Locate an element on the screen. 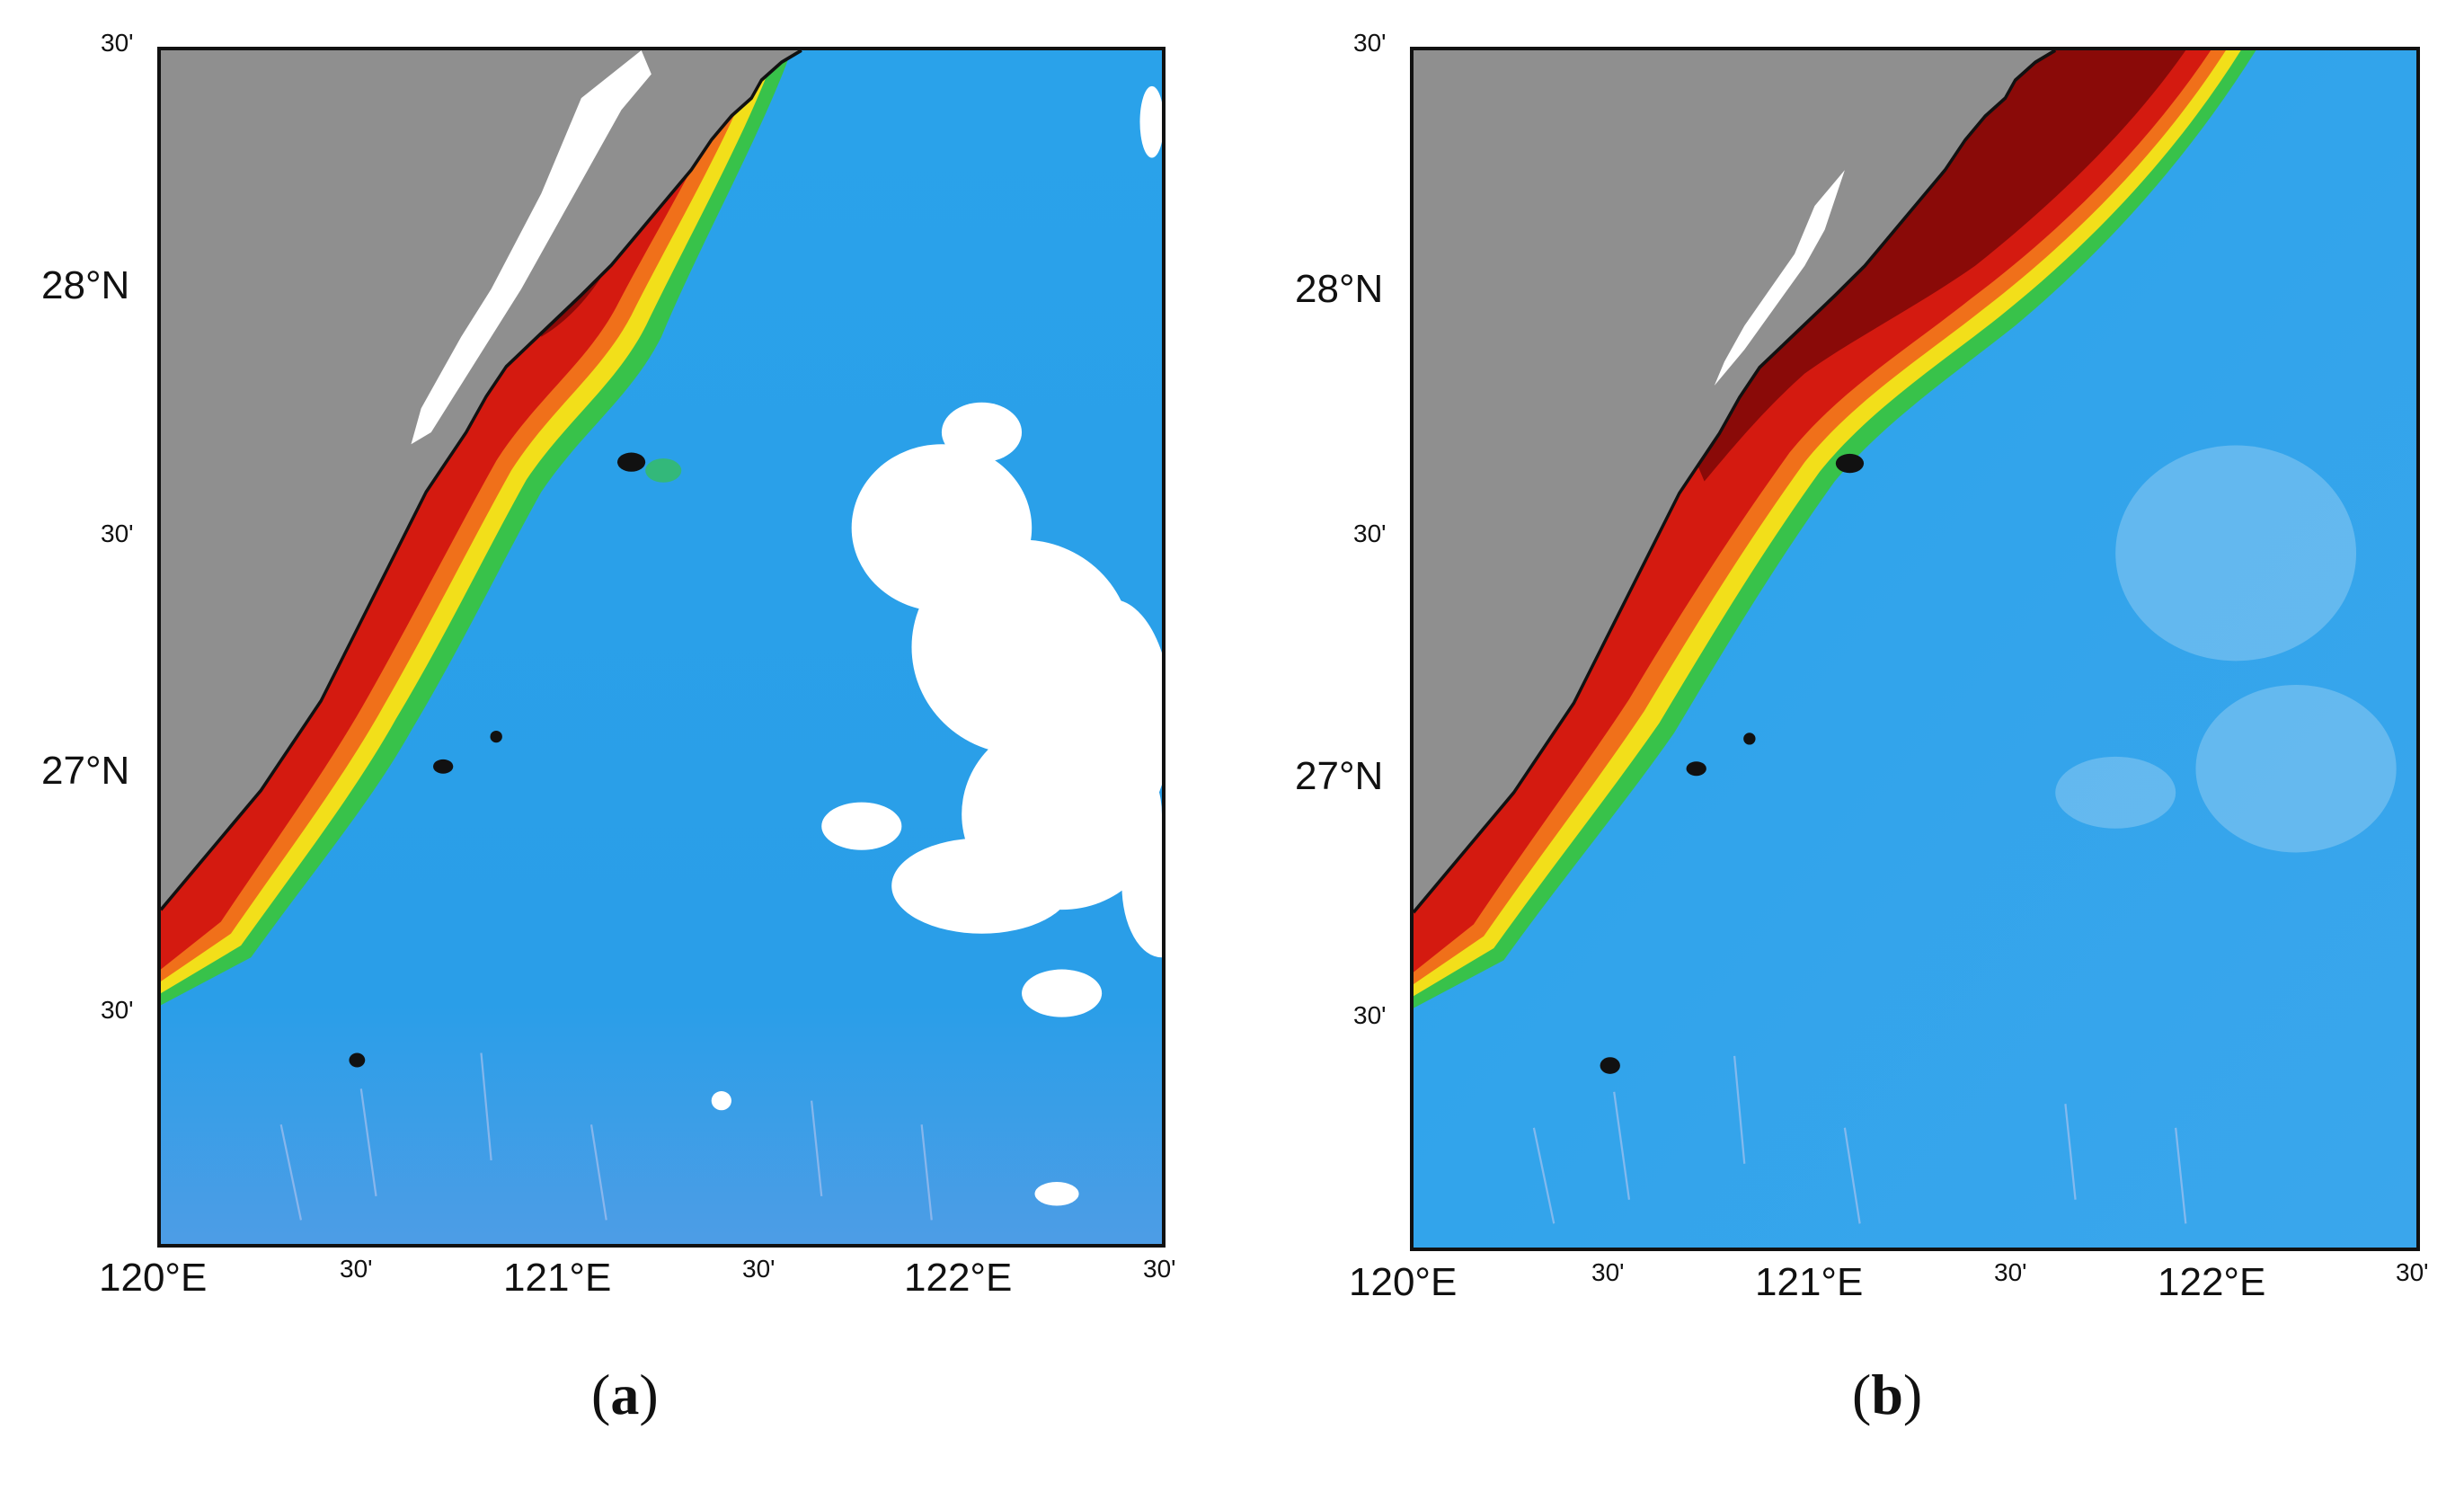 The image size is (2464, 1492). land is located at coordinates (481, 480).